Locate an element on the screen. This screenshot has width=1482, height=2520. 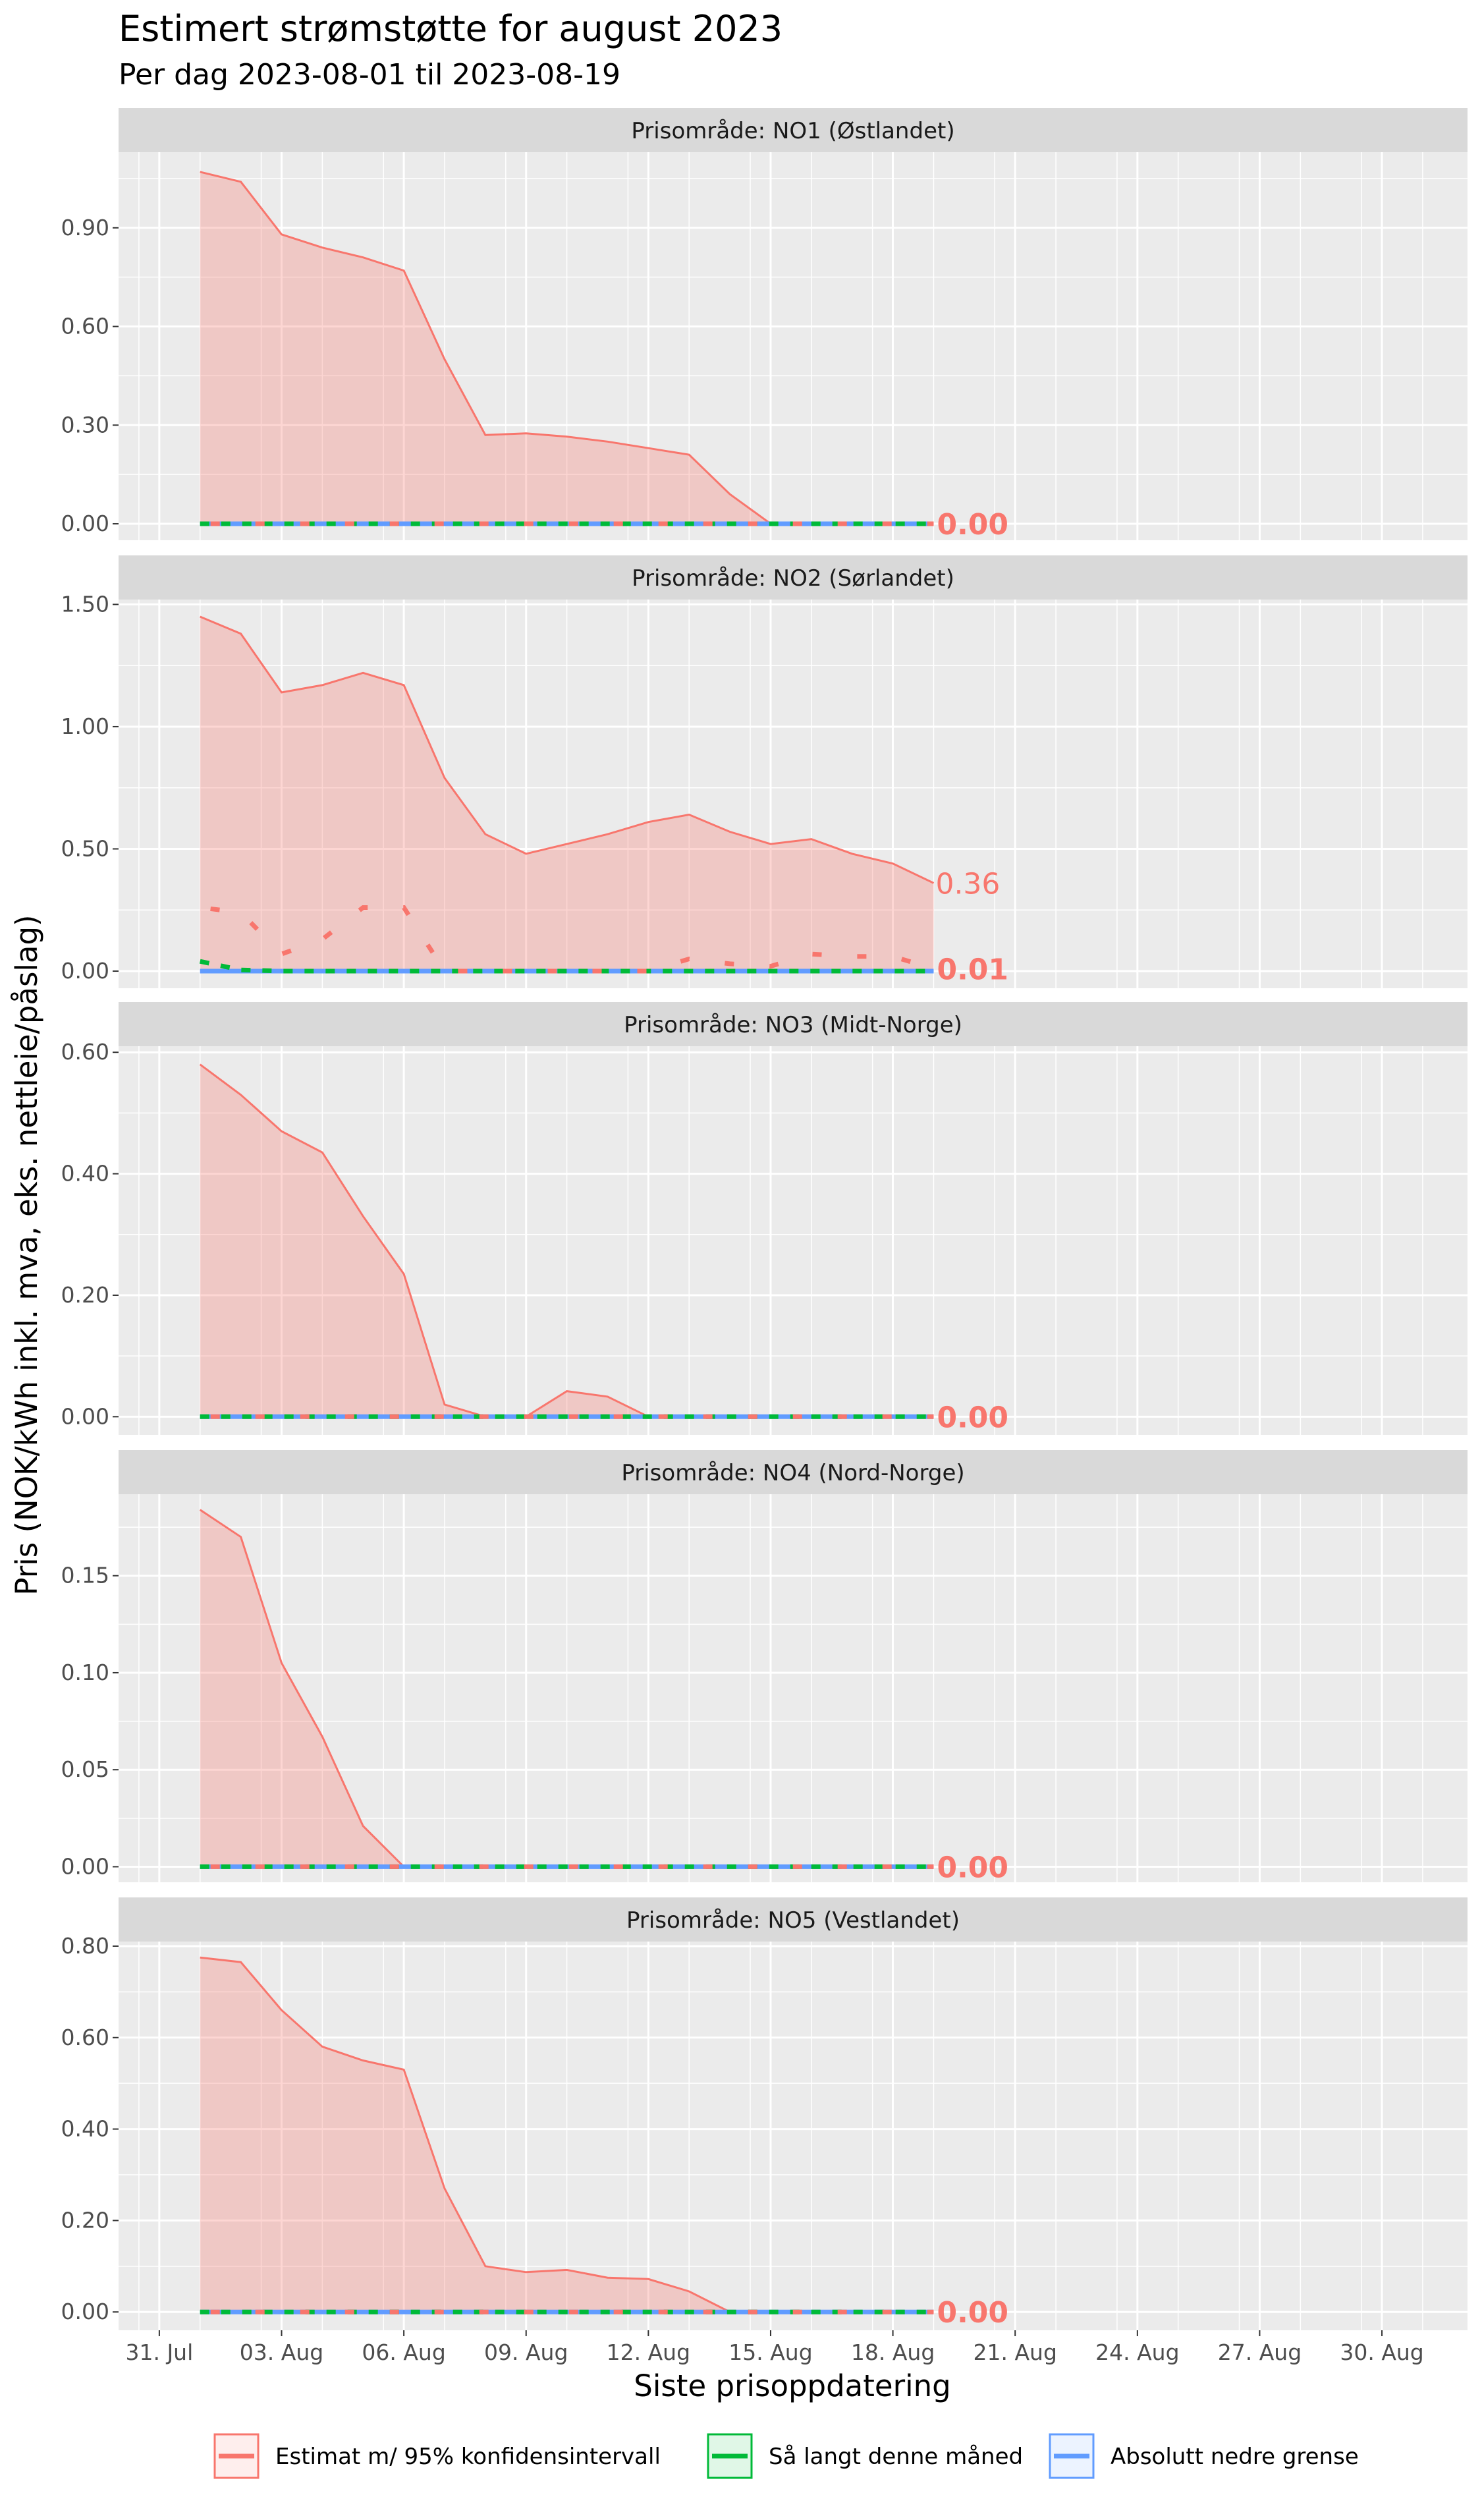
x-tick-label: 06. Aug is located at coordinates (403, 2352).